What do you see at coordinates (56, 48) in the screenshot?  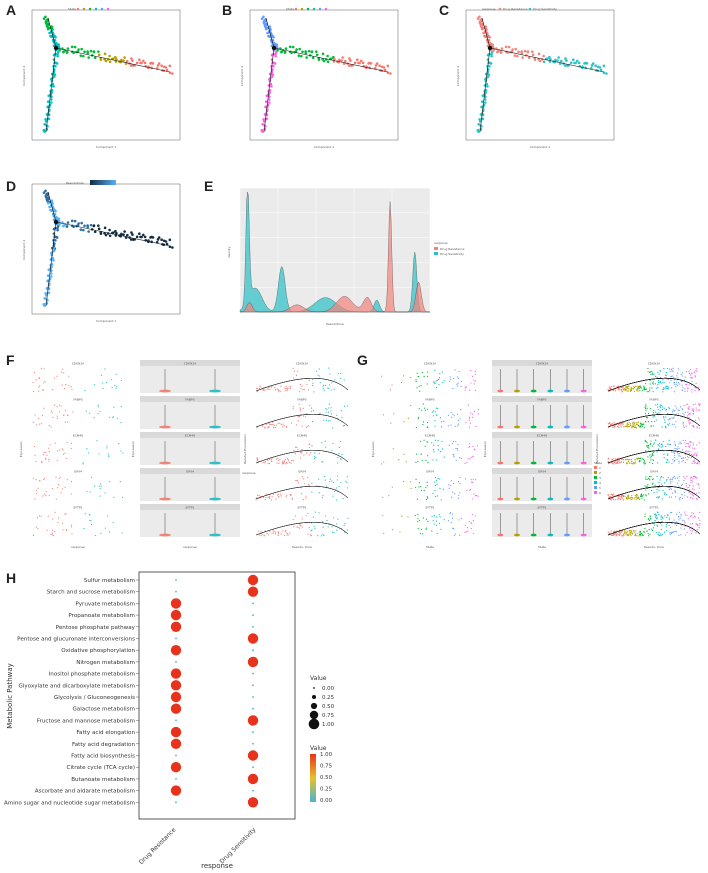 I see `trajectory-branch-node` at bounding box center [56, 48].